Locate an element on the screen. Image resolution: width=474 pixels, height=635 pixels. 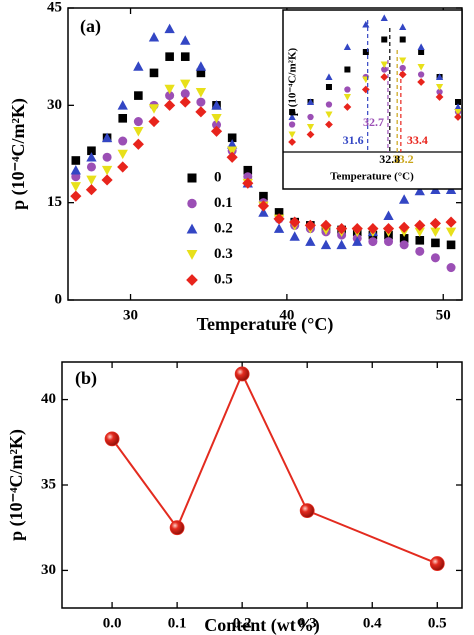
y-axis-label: p (10⁻⁴C/m²K) is located at coordinates (18, 154).